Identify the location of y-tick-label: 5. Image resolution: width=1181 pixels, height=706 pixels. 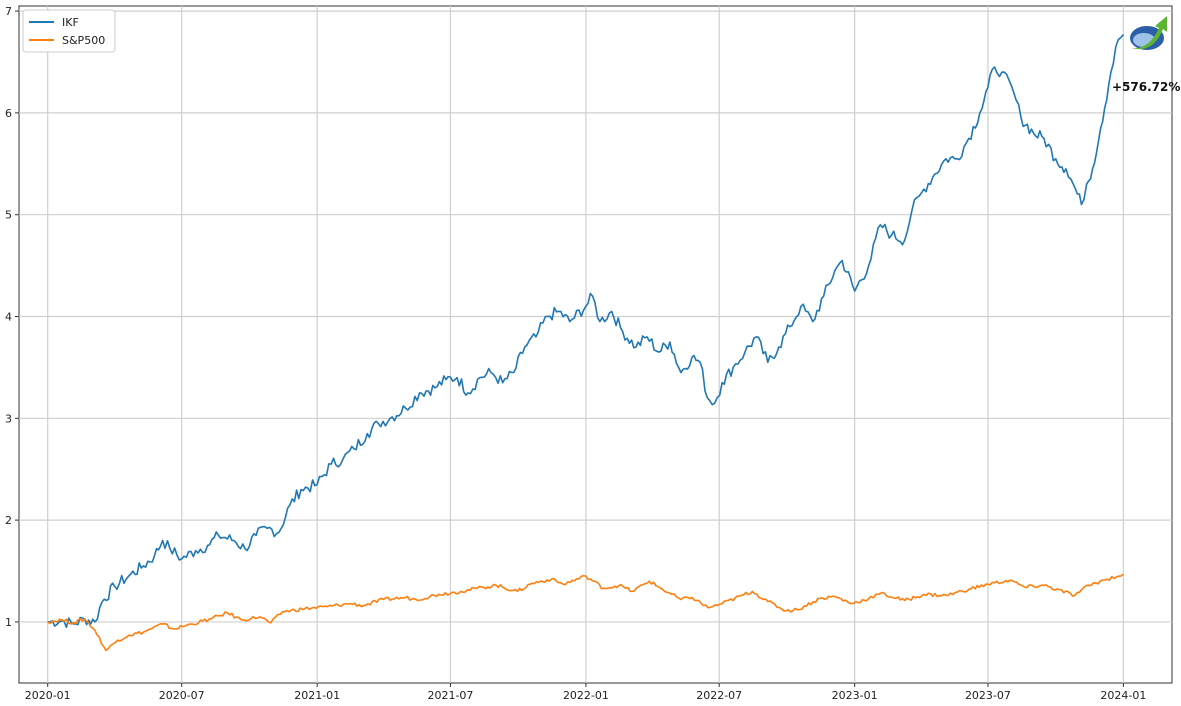
(8, 215).